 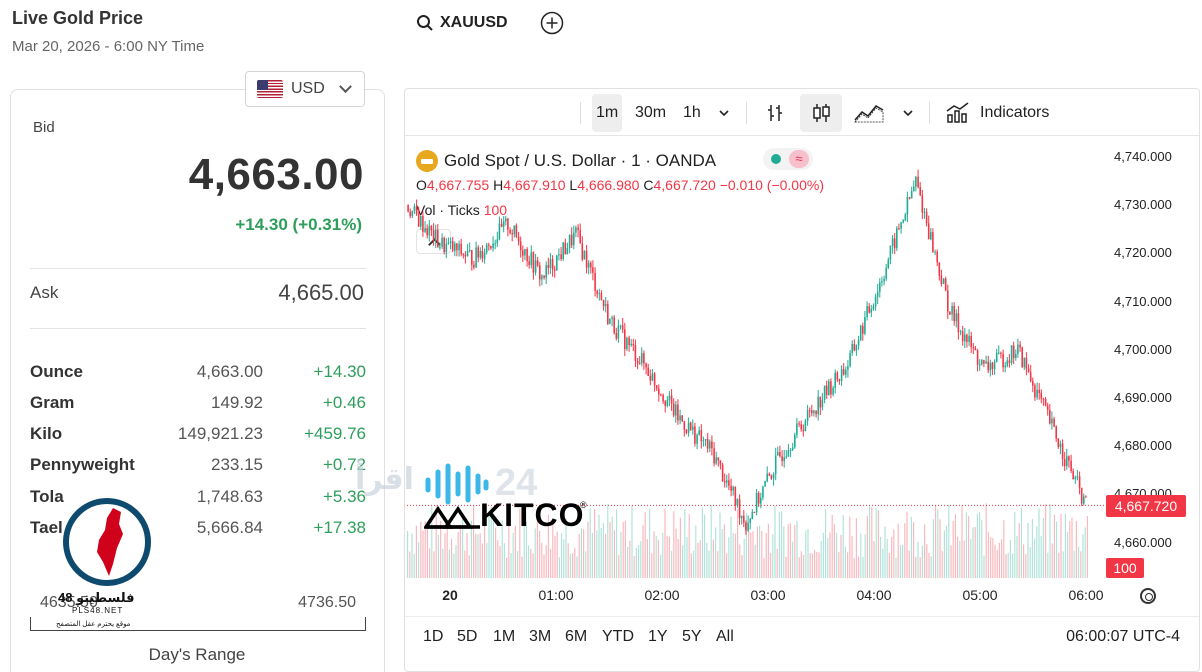 What do you see at coordinates (96, 597) in the screenshot?
I see `logo-name: فلسطينو 48` at bounding box center [96, 597].